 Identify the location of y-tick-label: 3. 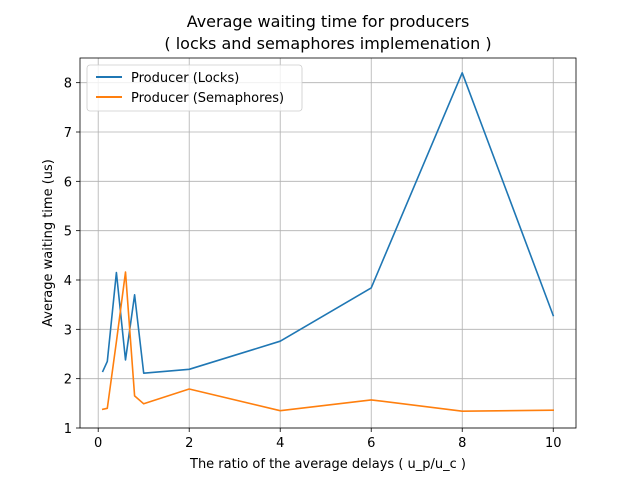
(68, 330).